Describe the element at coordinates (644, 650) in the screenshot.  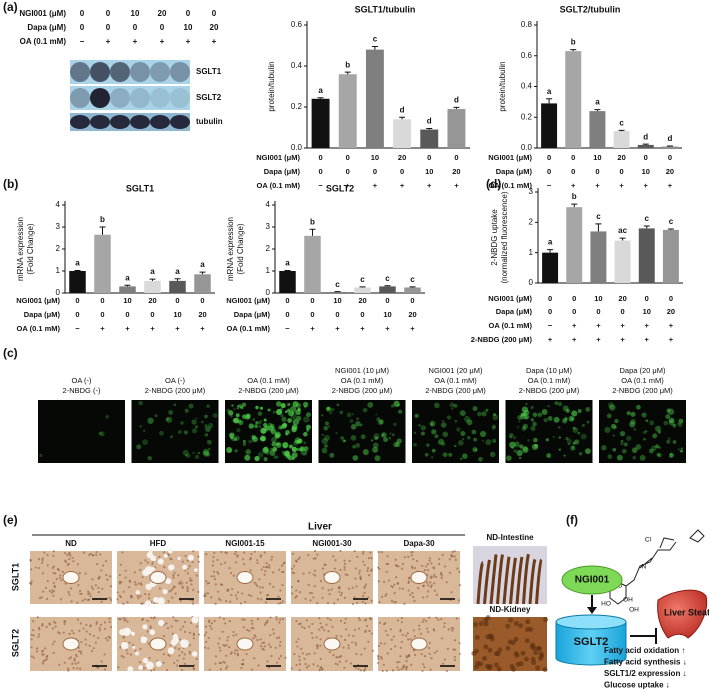
I see `effect-label: Fatty acid oxidation ↑` at that location.